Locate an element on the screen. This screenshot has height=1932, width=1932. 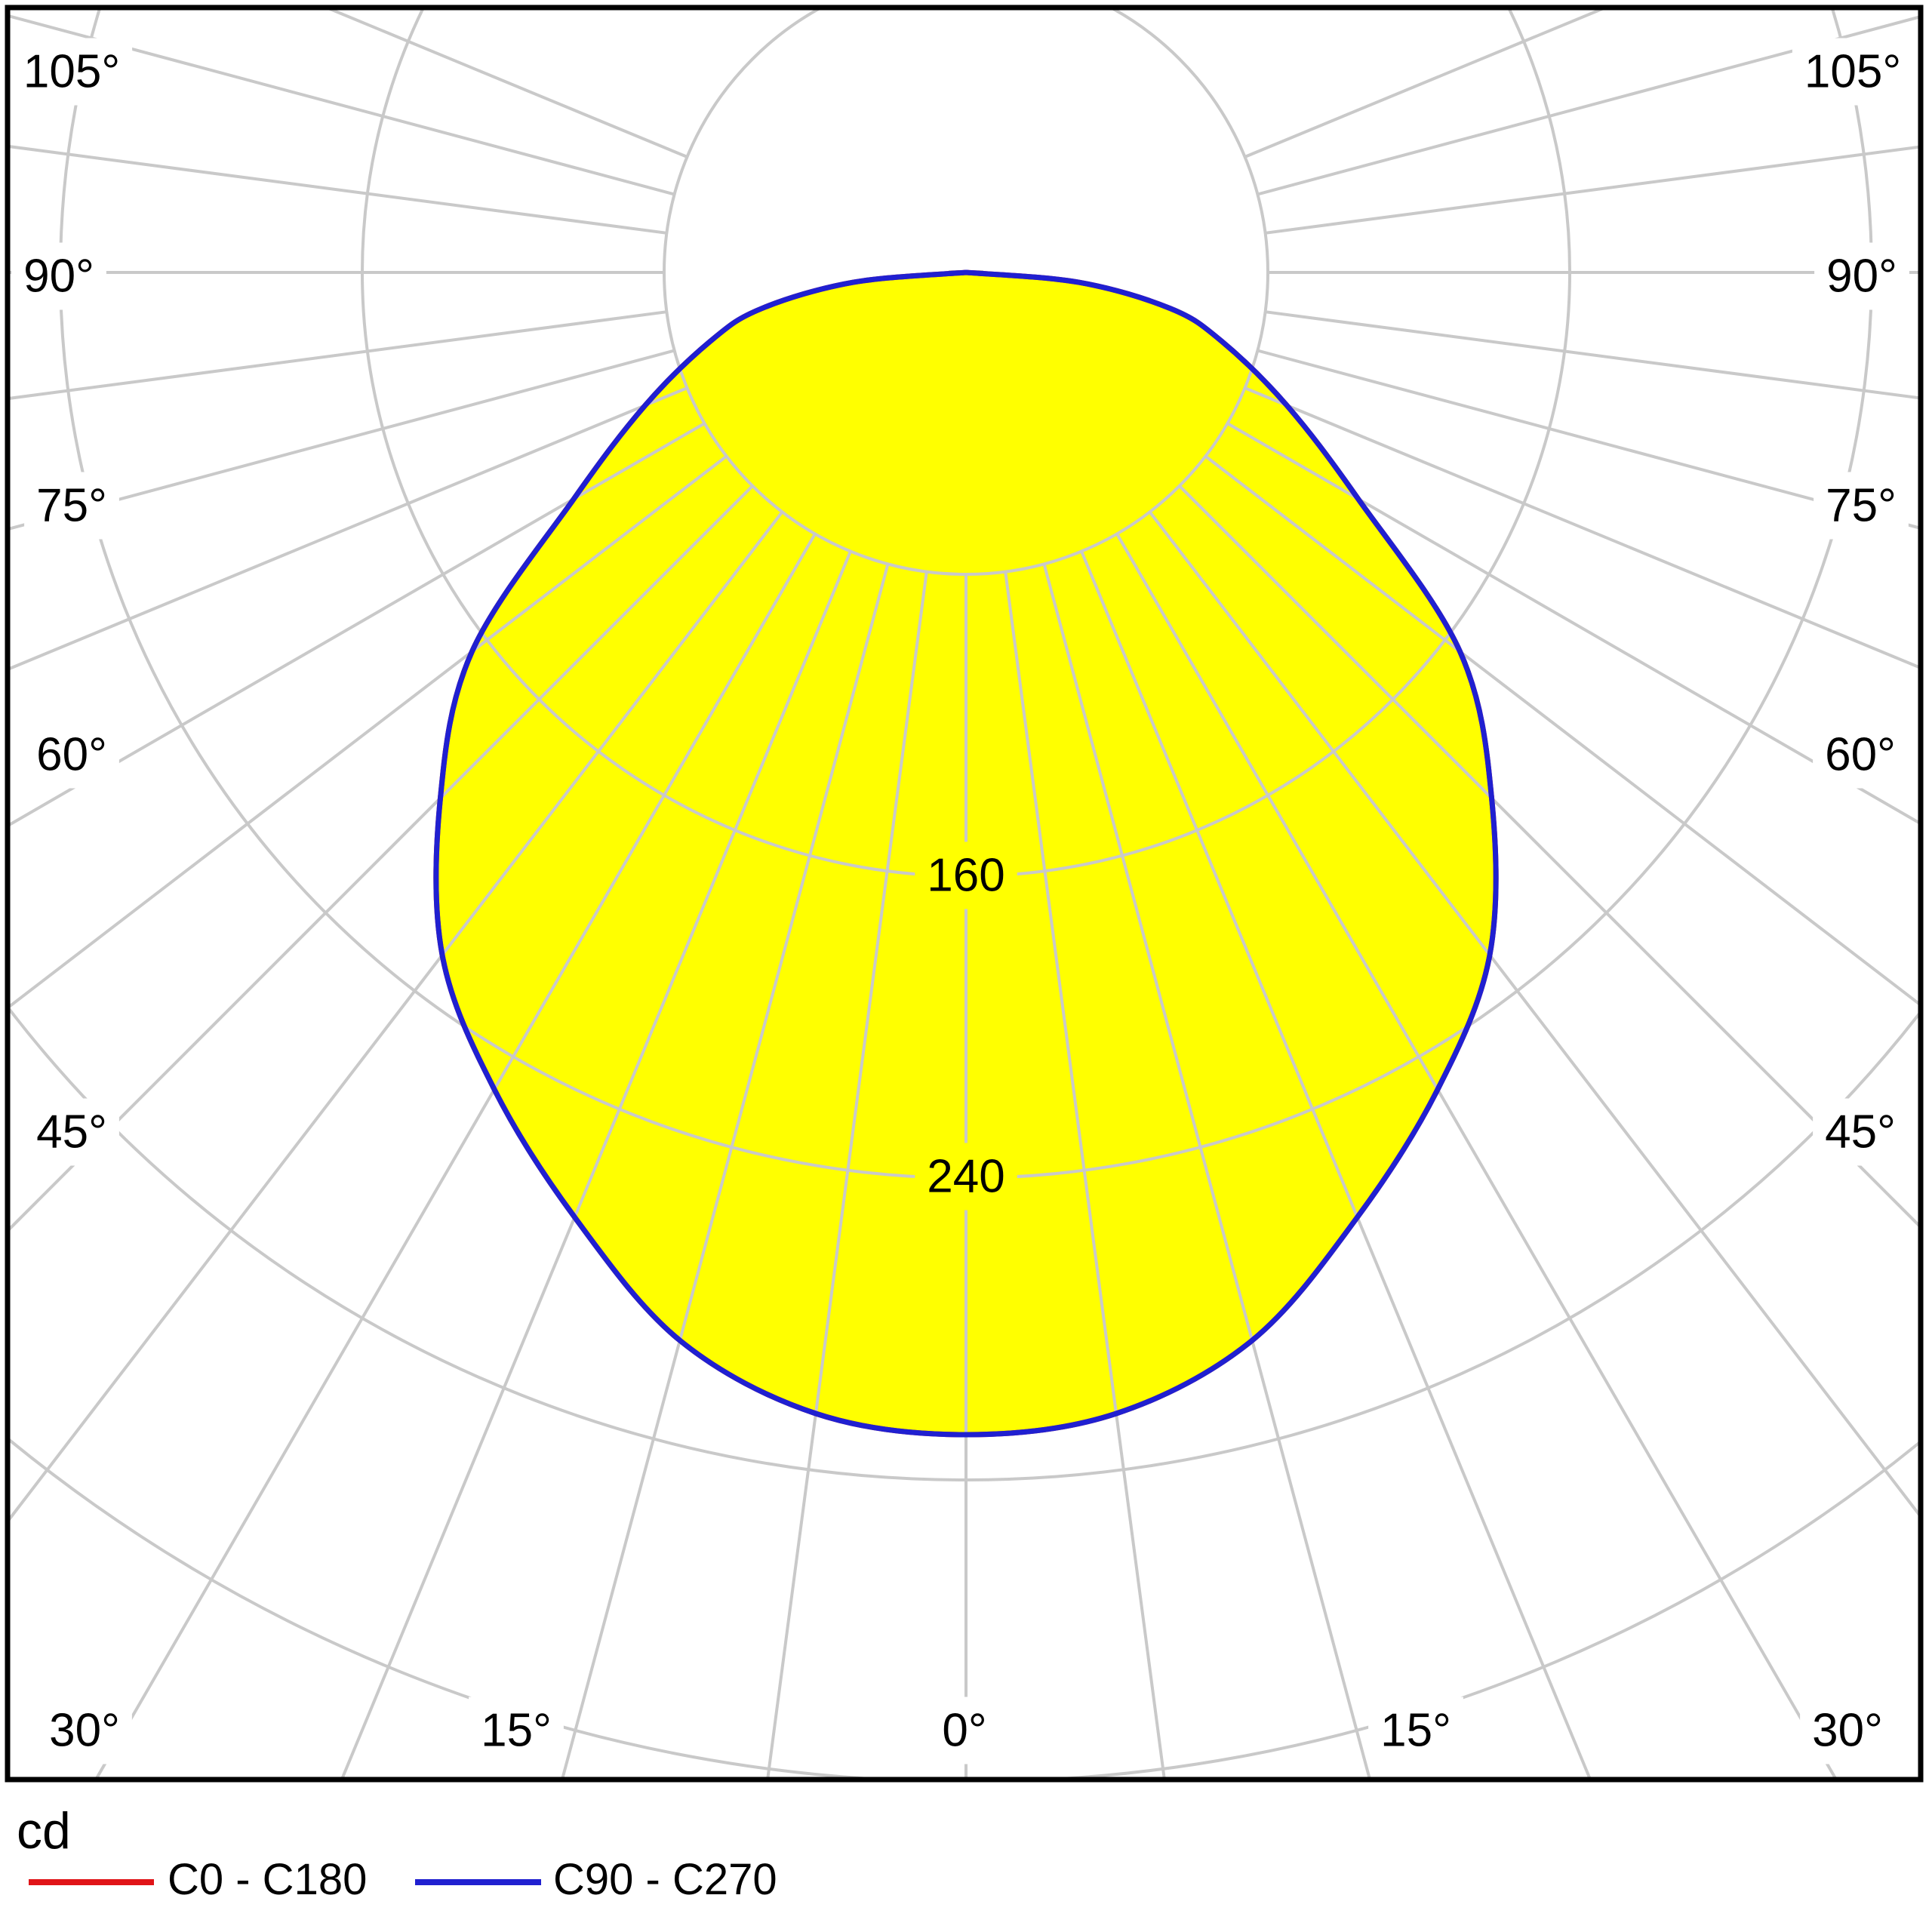
ring-value-label: 240 is located at coordinates (965, 1177).